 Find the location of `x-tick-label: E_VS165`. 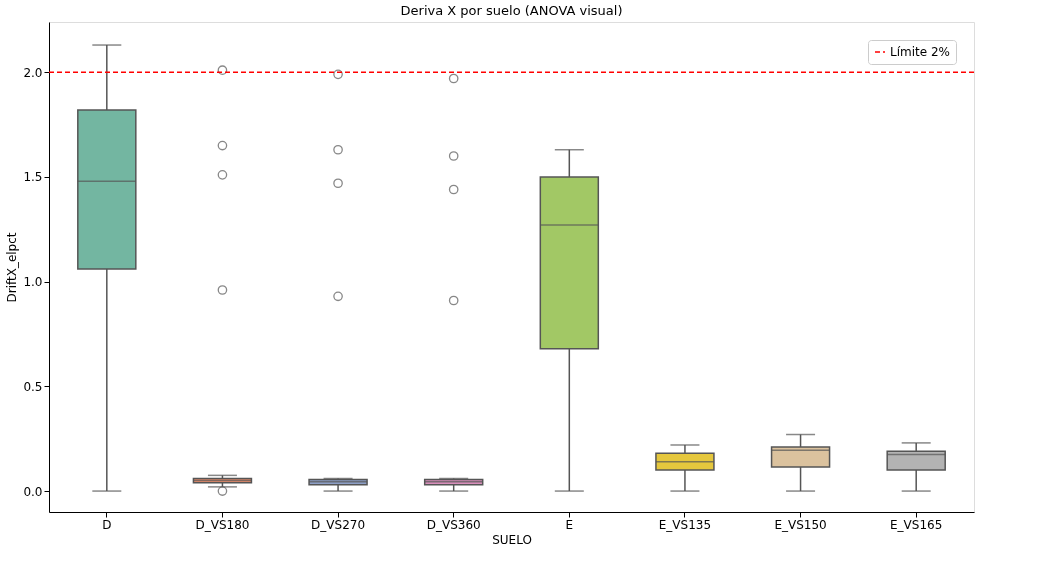

x-tick-label: E_VS165 is located at coordinates (916, 524).